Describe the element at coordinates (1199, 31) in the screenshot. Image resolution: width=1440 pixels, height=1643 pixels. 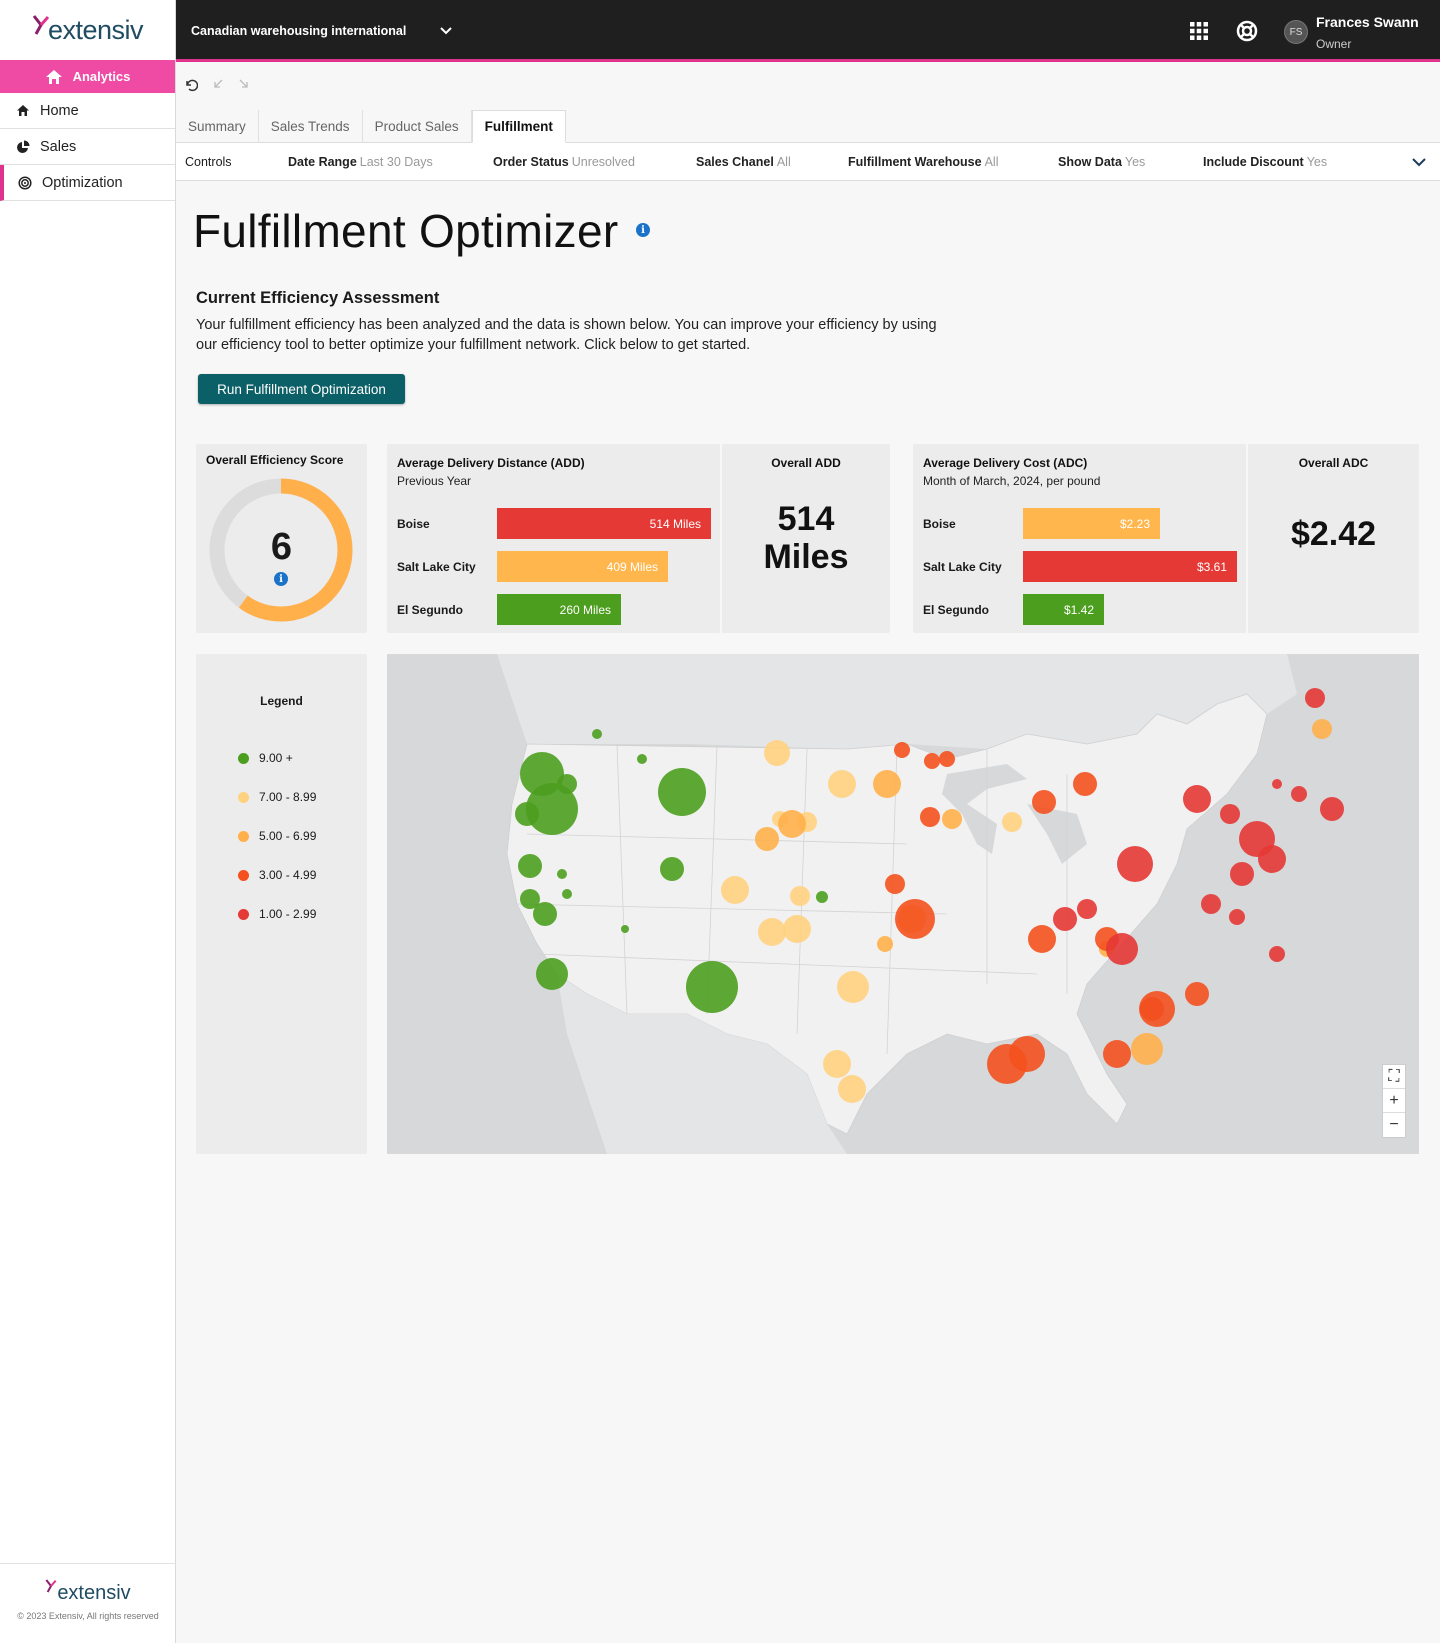
I see `apps-grid-icon` at that location.